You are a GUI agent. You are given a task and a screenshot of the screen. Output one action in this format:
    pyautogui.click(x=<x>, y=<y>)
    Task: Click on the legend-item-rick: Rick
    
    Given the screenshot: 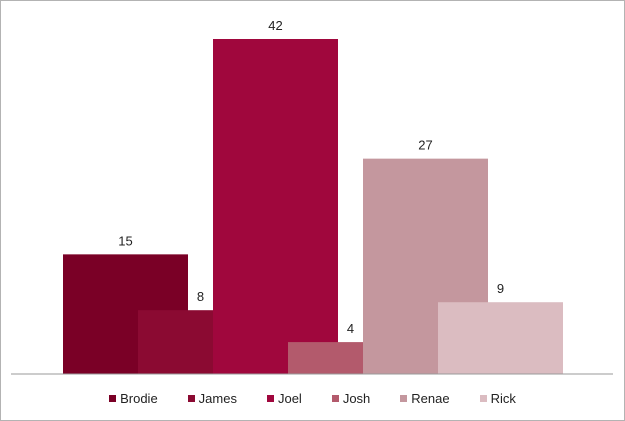 What is the action you would take?
    pyautogui.click(x=497, y=398)
    